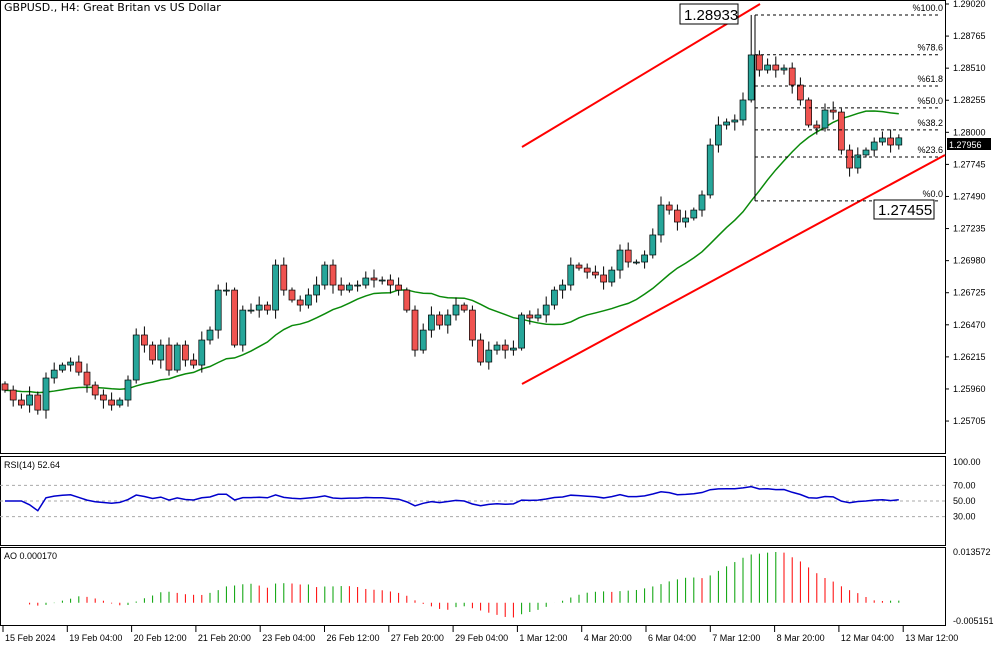 The height and width of the screenshot is (650, 1000). What do you see at coordinates (965, 145) in the screenshot?
I see `current-price-label: 1.27956` at bounding box center [965, 145].